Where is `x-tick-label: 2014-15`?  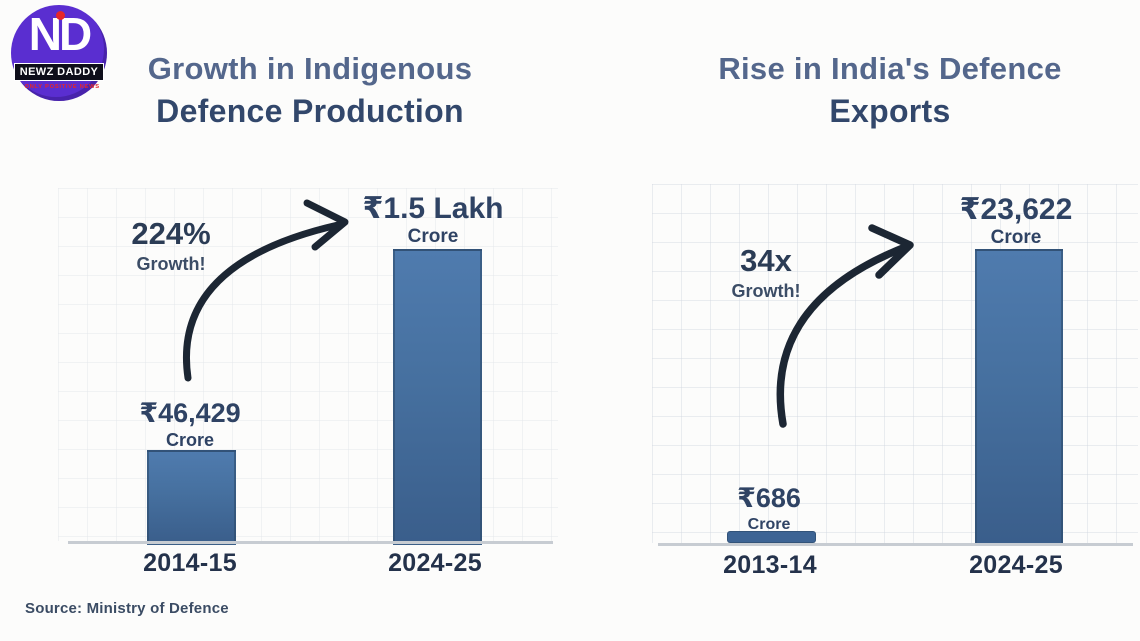 x-tick-label: 2014-15 is located at coordinates (190, 563).